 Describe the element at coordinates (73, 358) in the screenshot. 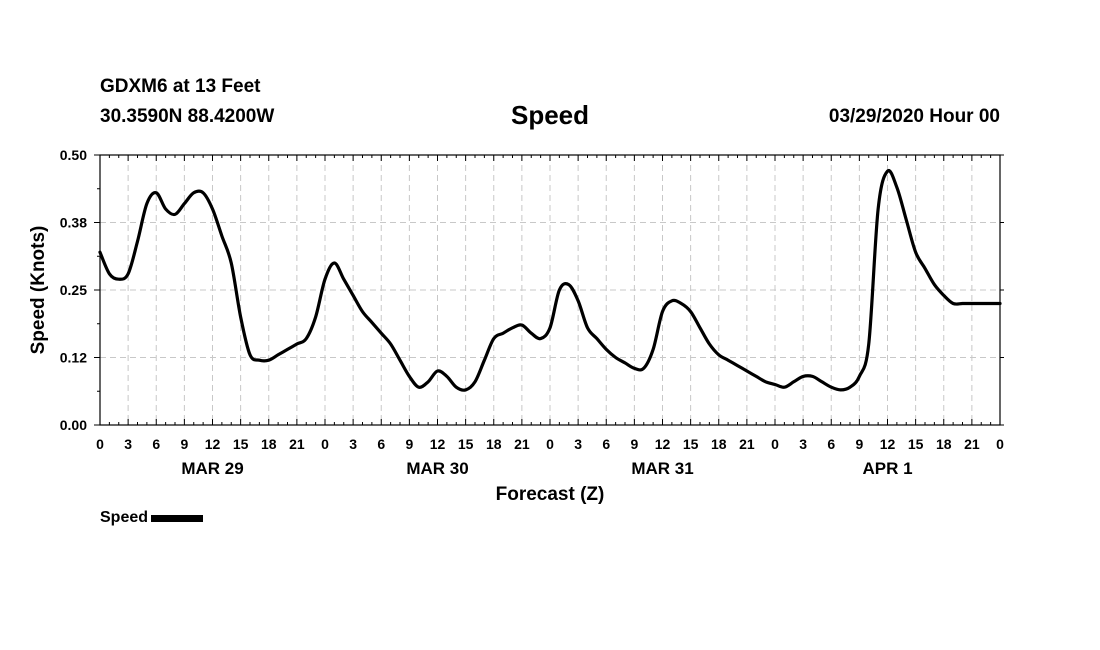

I see `y-tick-label: 0.12` at that location.